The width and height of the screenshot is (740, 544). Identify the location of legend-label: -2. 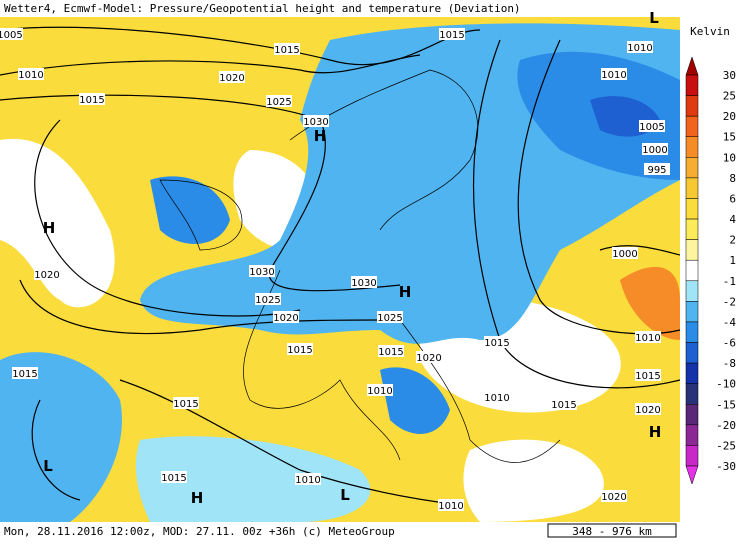
(729, 301).